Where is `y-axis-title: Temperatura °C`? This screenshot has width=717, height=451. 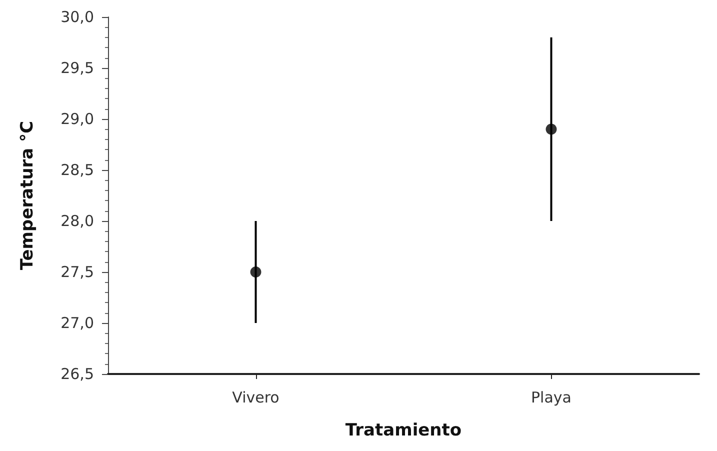
y-axis-title: Temperatura °C is located at coordinates (28, 195).